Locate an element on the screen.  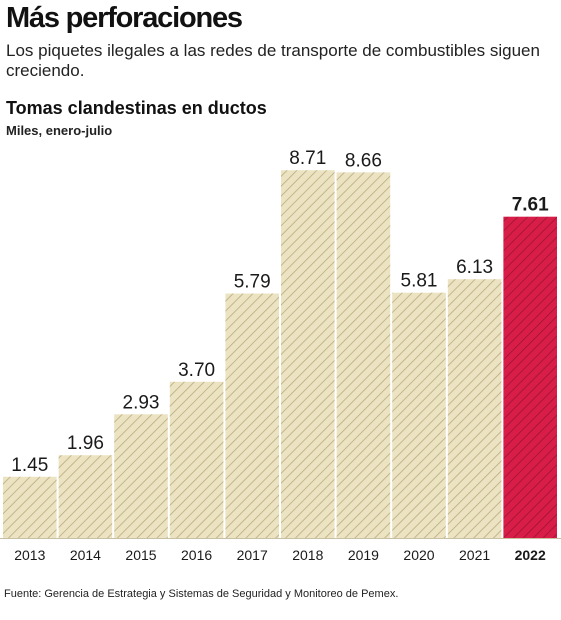
value-label-2020: 5.81 is located at coordinates (419, 281).